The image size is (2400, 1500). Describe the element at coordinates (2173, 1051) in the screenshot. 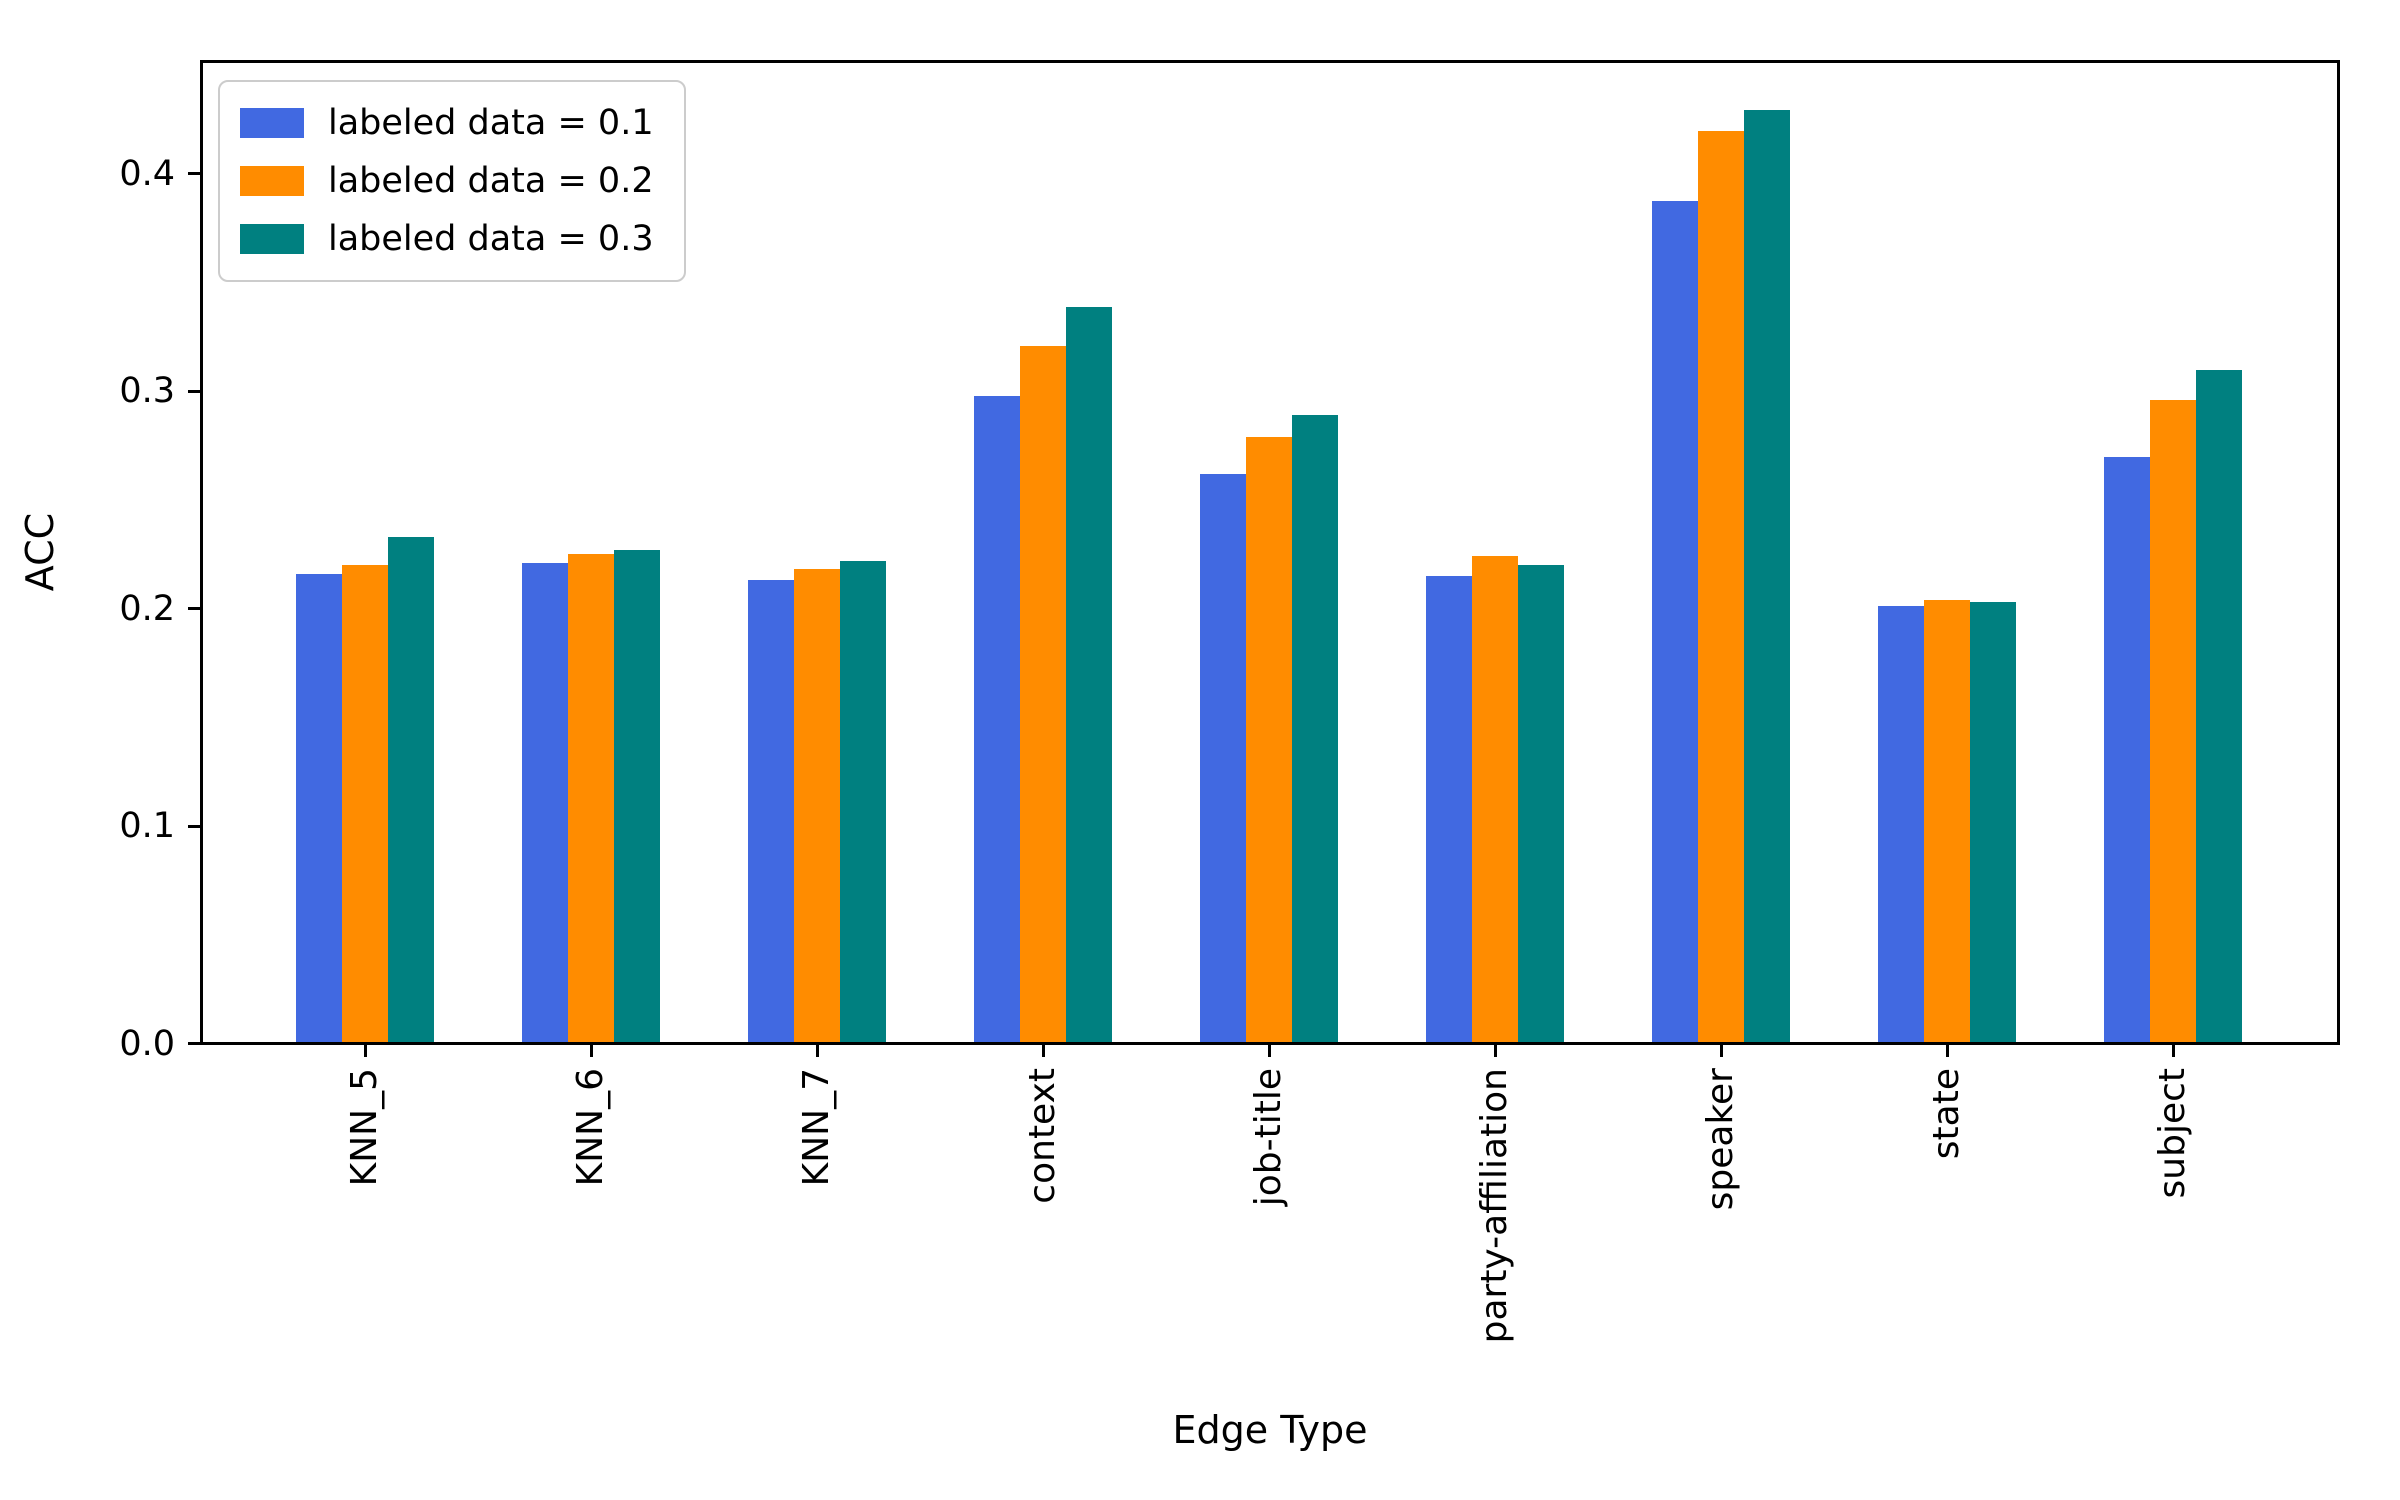

I see `x-tick-mark-subject` at that location.